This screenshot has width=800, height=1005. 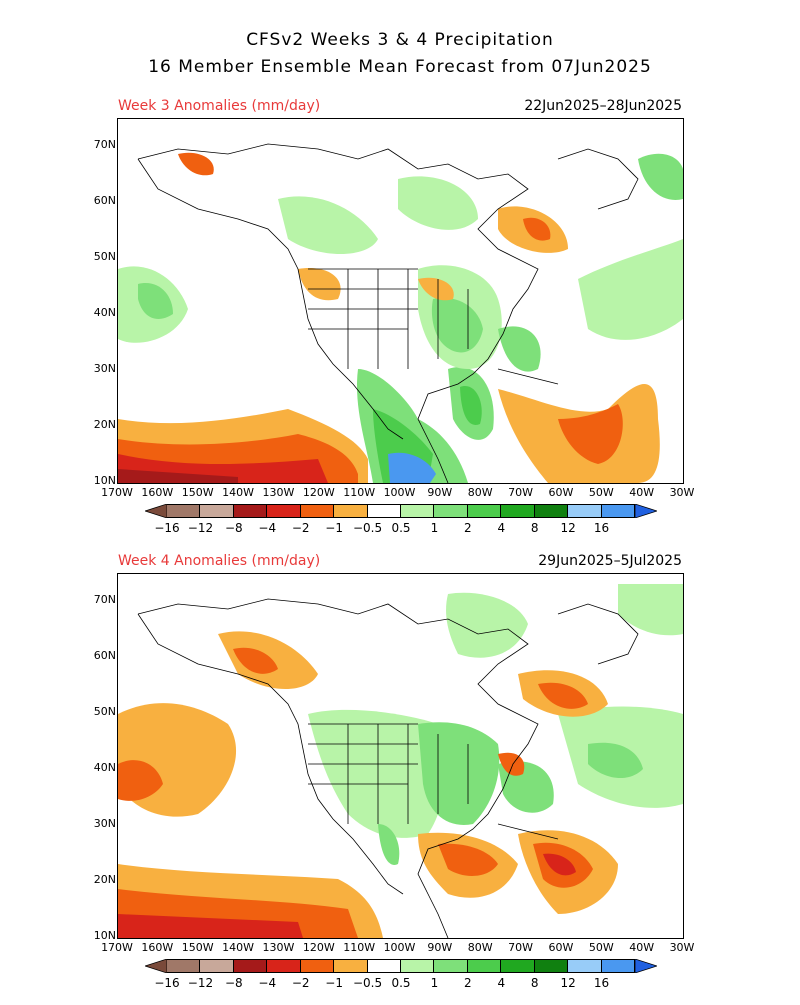 What do you see at coordinates (359, 947) in the screenshot?
I see `lon-label: 110W` at bounding box center [359, 947].